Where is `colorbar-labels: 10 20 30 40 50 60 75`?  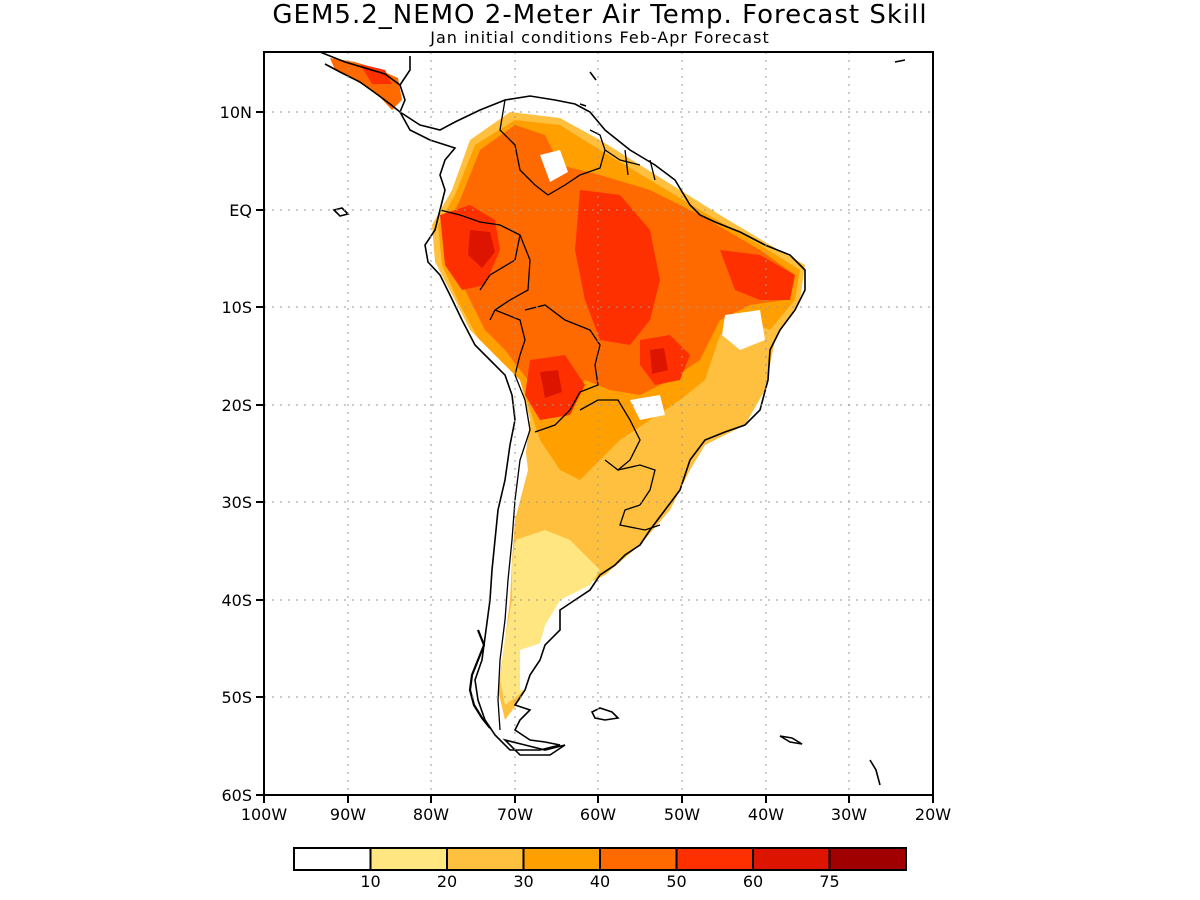
colorbar-labels: 10 20 30 40 50 60 75 is located at coordinates (599, 881).